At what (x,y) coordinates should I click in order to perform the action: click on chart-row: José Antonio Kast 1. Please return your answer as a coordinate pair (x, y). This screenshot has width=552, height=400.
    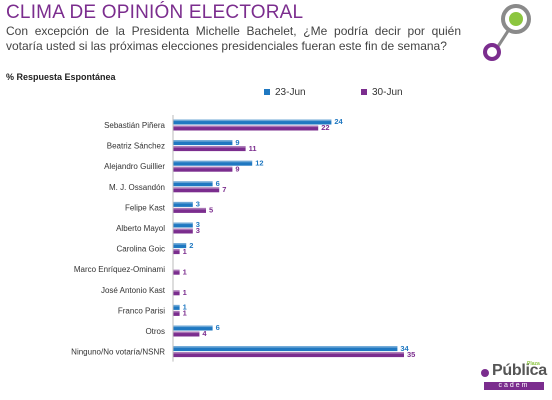
    Looking at the image, I should click on (144, 291).